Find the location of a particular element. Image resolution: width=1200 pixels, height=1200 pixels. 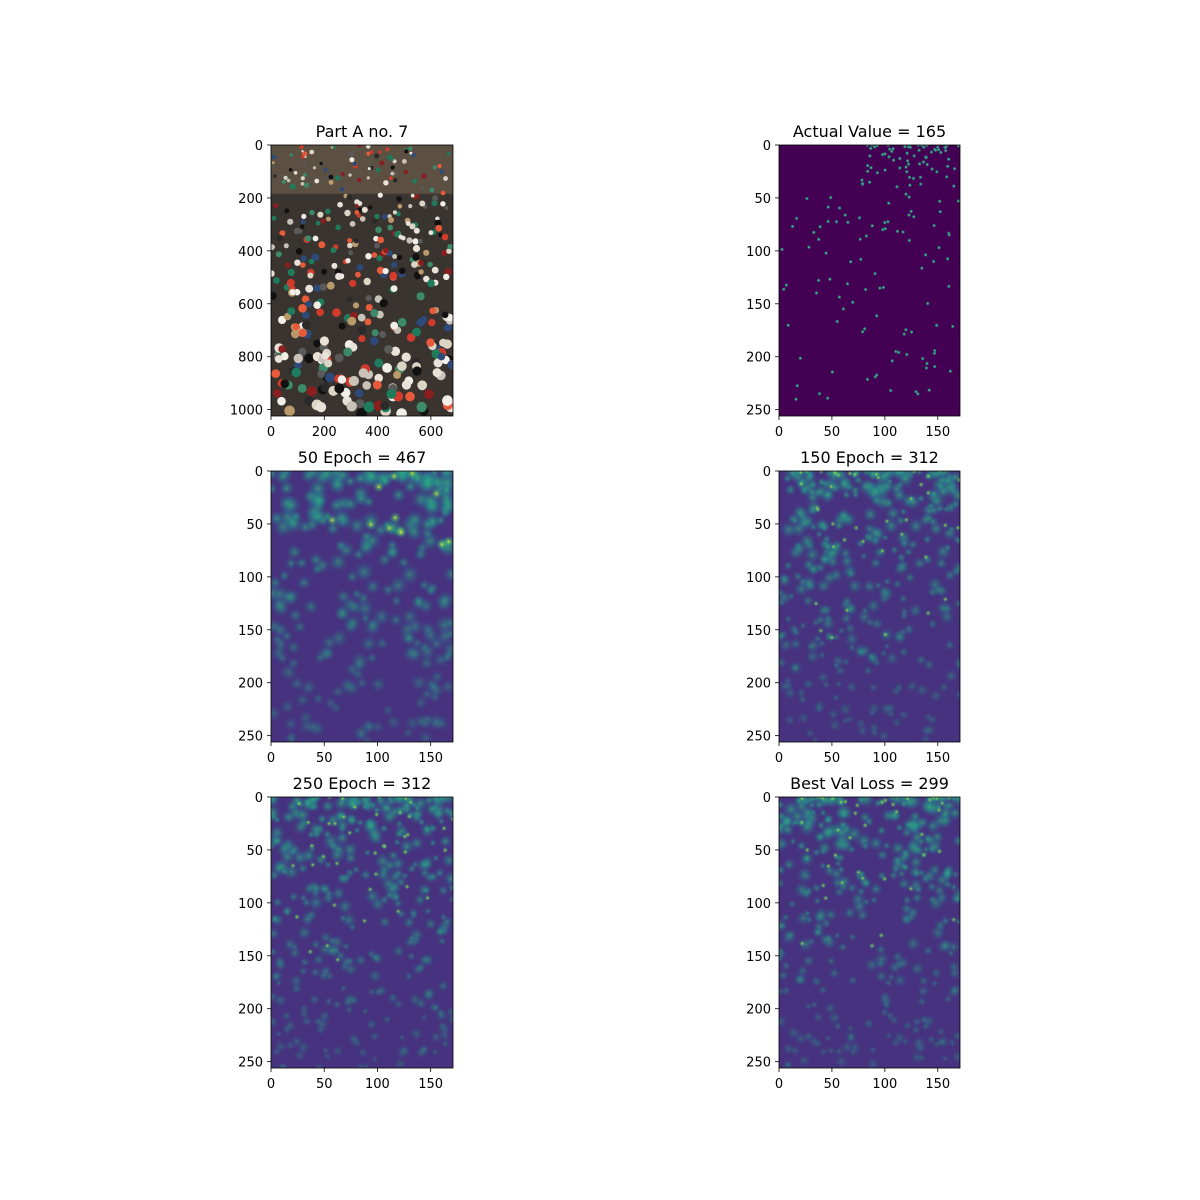

plot-image is located at coordinates (362, 606).